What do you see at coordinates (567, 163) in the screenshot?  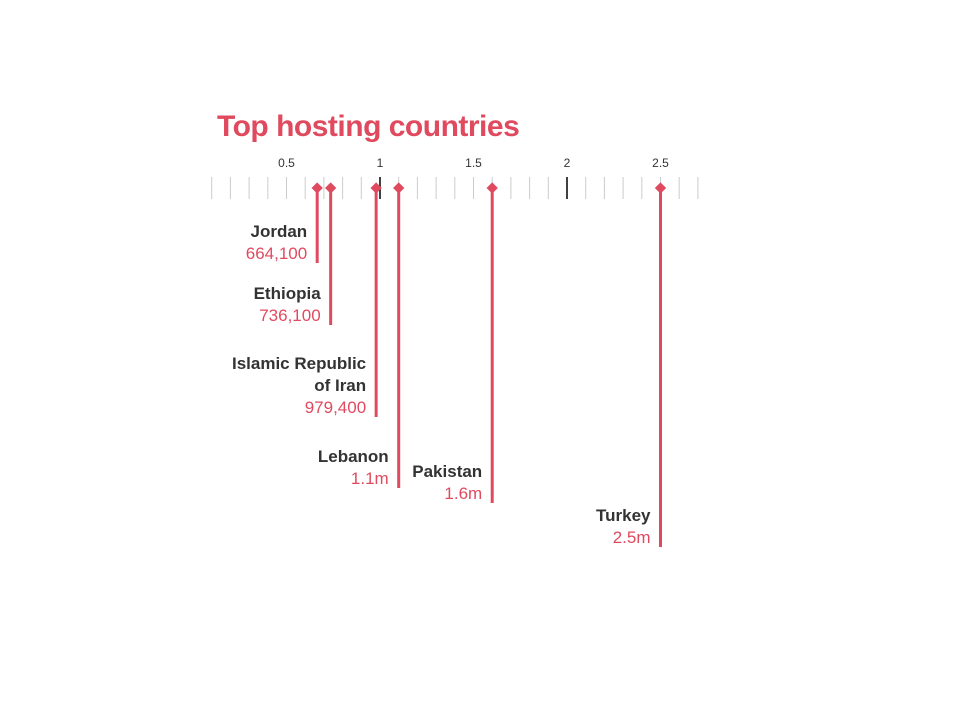 I see `axis-tick-label: 2` at bounding box center [567, 163].